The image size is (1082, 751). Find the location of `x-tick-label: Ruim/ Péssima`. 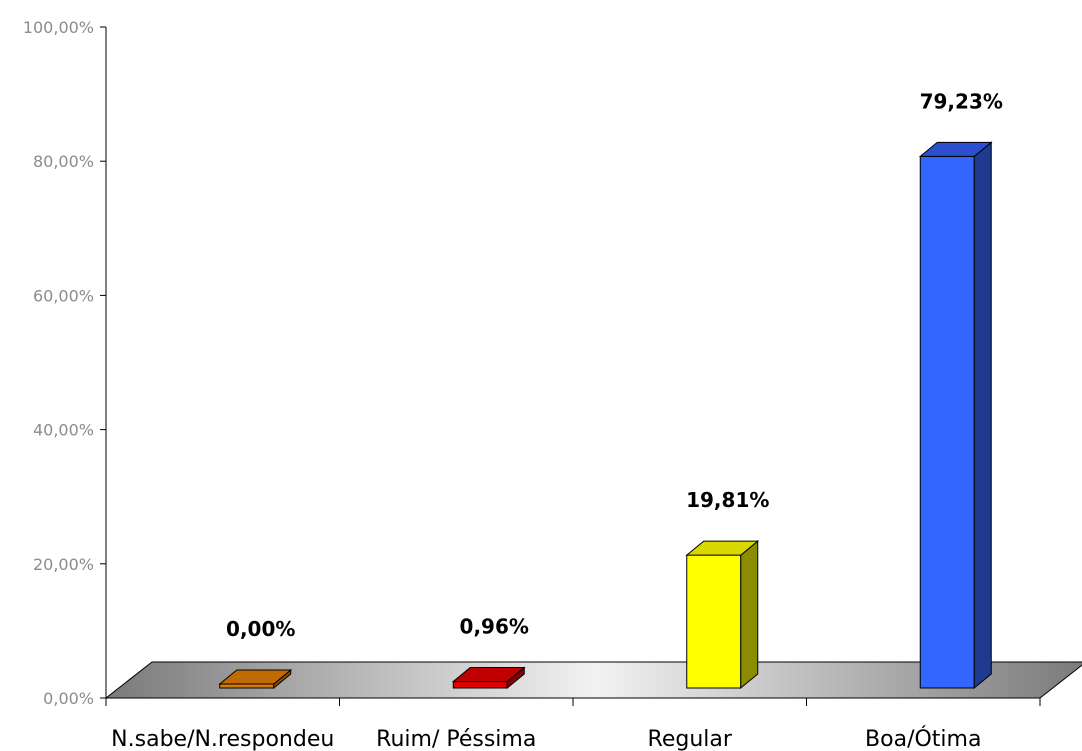

x-tick-label: Ruim/ Péssima is located at coordinates (456, 739).